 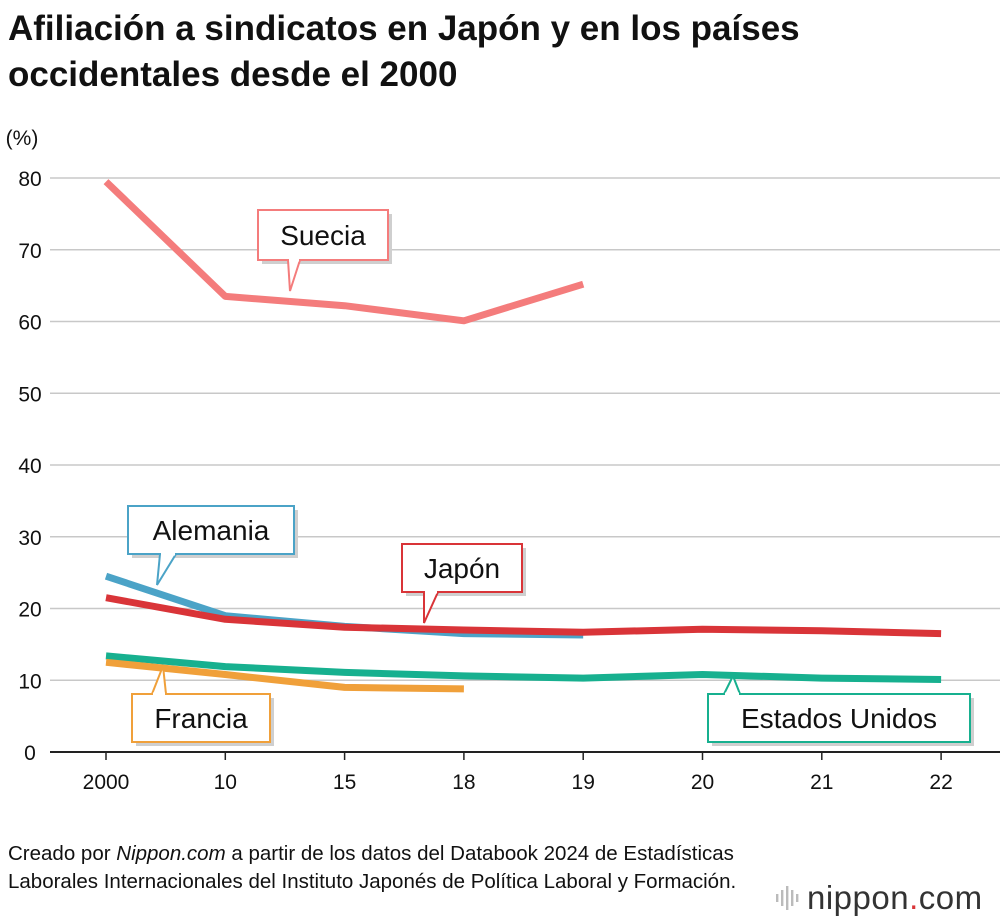 What do you see at coordinates (22, 138) in the screenshot?
I see `y-axis-unit-label: (%)` at bounding box center [22, 138].